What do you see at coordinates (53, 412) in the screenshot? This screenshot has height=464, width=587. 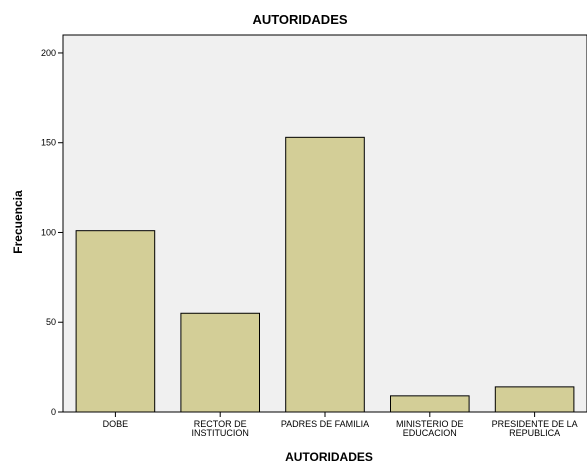 I see `y-tick-label: 0` at bounding box center [53, 412].